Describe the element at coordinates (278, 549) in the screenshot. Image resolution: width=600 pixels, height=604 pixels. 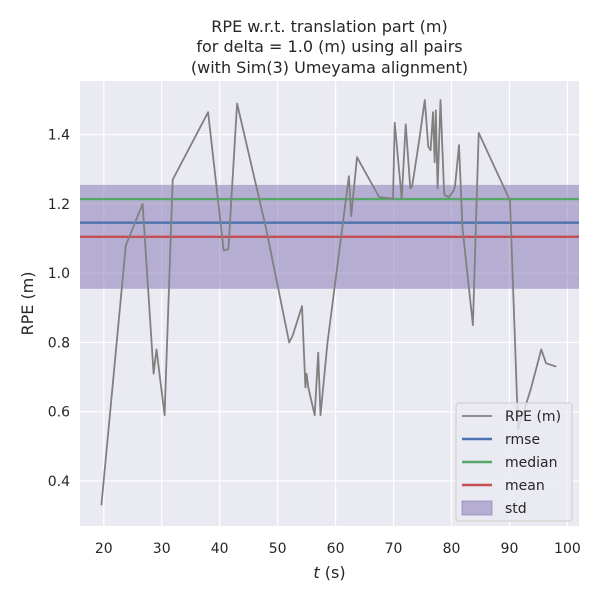
I see `x-tick-label: 50` at that location.